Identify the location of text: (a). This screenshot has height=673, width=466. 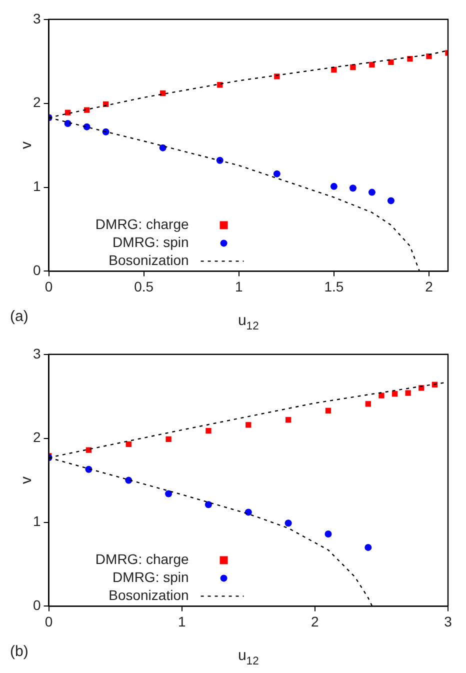
(19, 316).